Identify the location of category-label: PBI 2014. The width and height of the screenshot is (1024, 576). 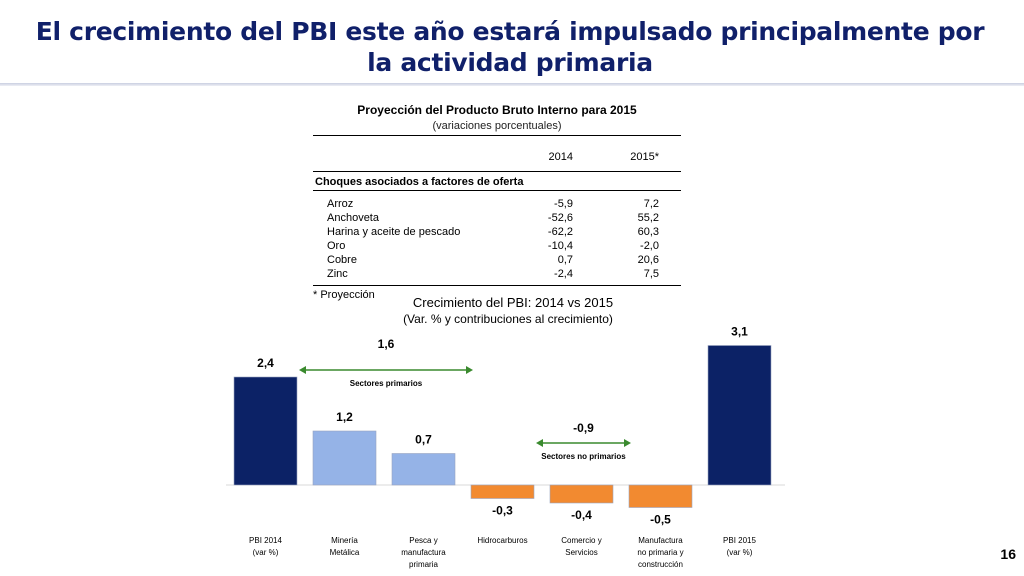
(265, 540).